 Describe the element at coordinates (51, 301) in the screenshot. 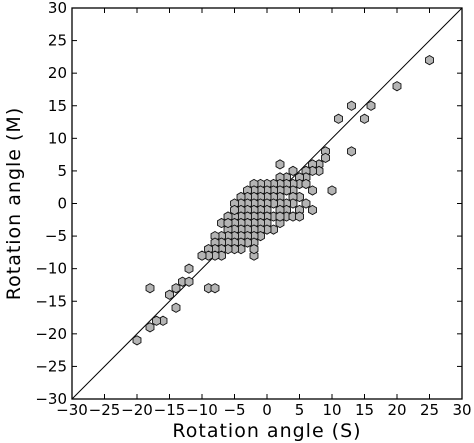

I see `y-tick-label: −15` at that location.